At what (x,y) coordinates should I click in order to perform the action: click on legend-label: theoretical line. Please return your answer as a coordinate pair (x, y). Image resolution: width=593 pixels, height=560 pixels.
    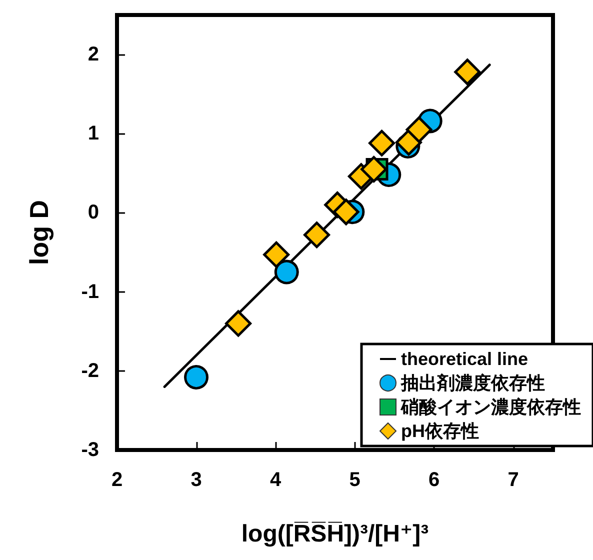
    Looking at the image, I should click on (464, 359).